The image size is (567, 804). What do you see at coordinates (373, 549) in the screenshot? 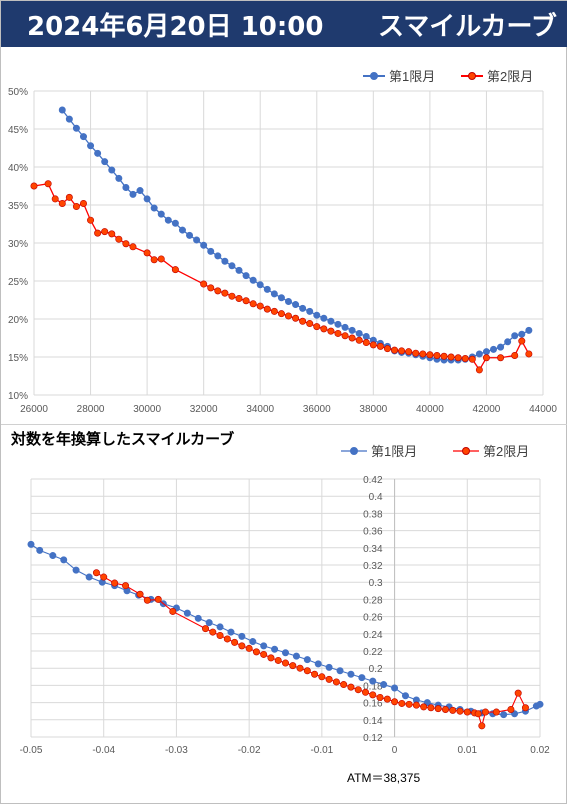
I see `y-tick-label: 0.34` at bounding box center [373, 549].